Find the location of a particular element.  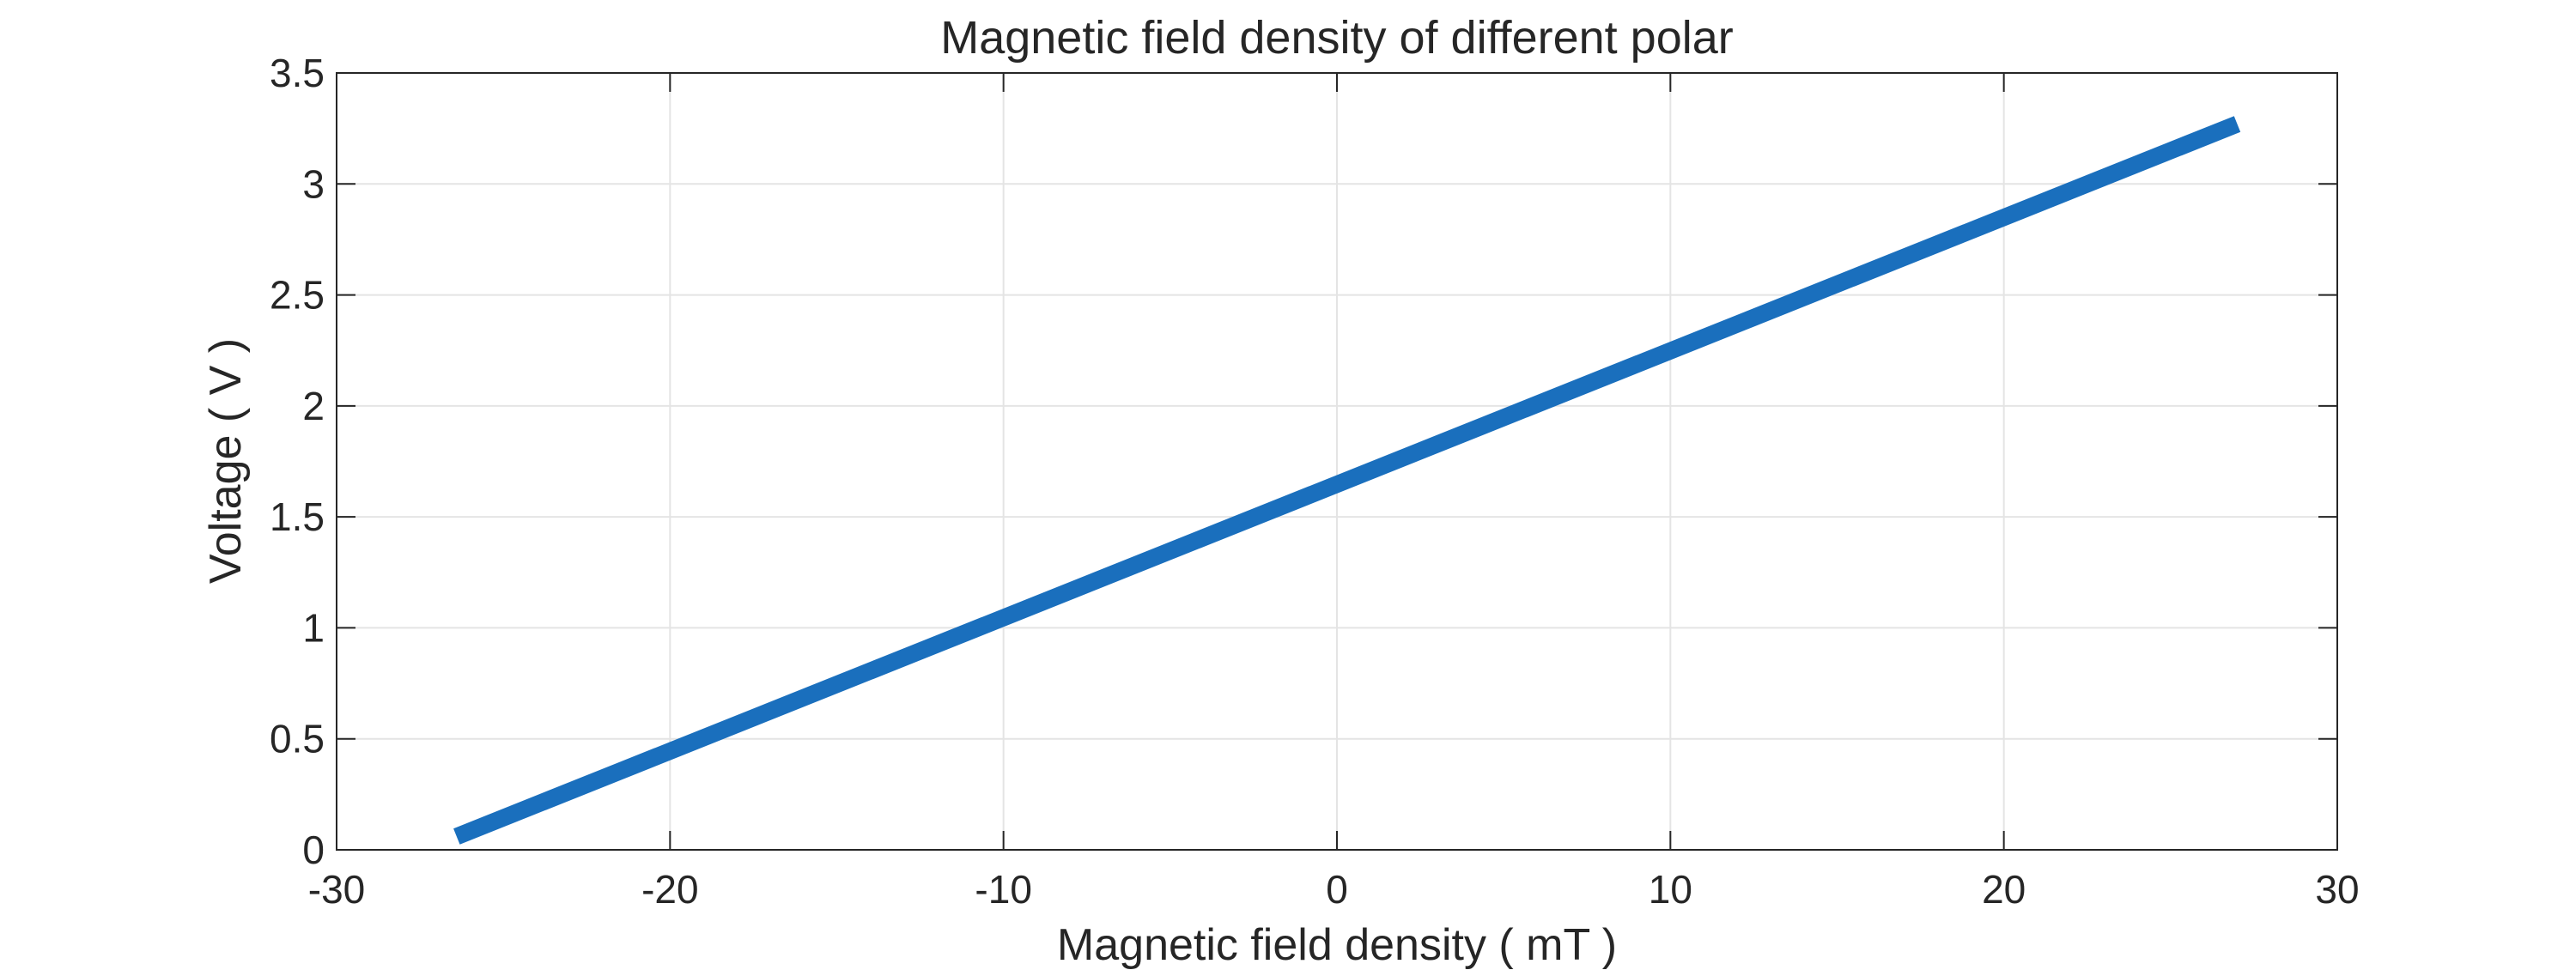

x-tick-label: 30 is located at coordinates (2337, 889).